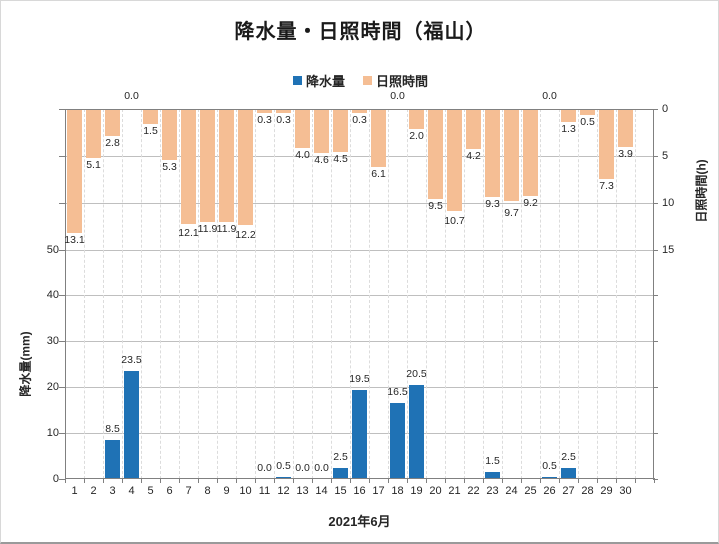 The image size is (719, 544). I want to click on sunshine-value-label: 4.0, so click(302, 154).